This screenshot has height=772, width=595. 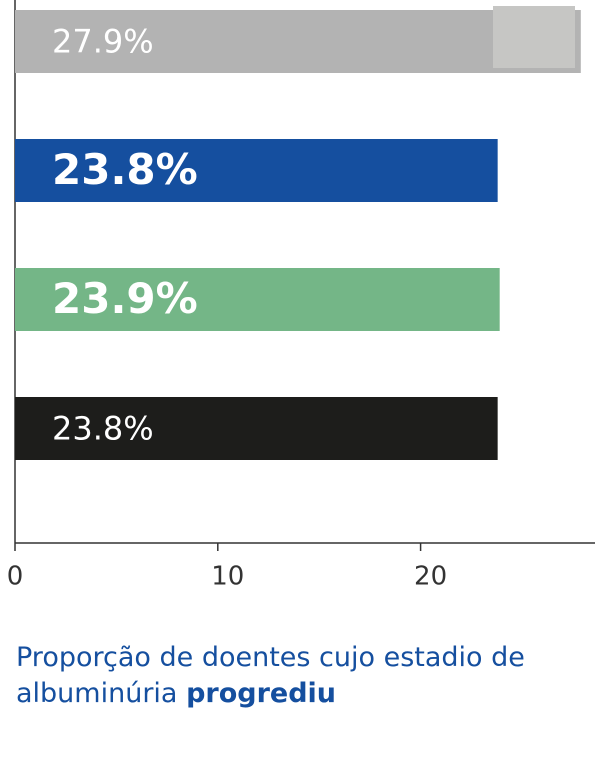 What do you see at coordinates (125, 298) in the screenshot?
I see `value-label: 23.9%` at bounding box center [125, 298].